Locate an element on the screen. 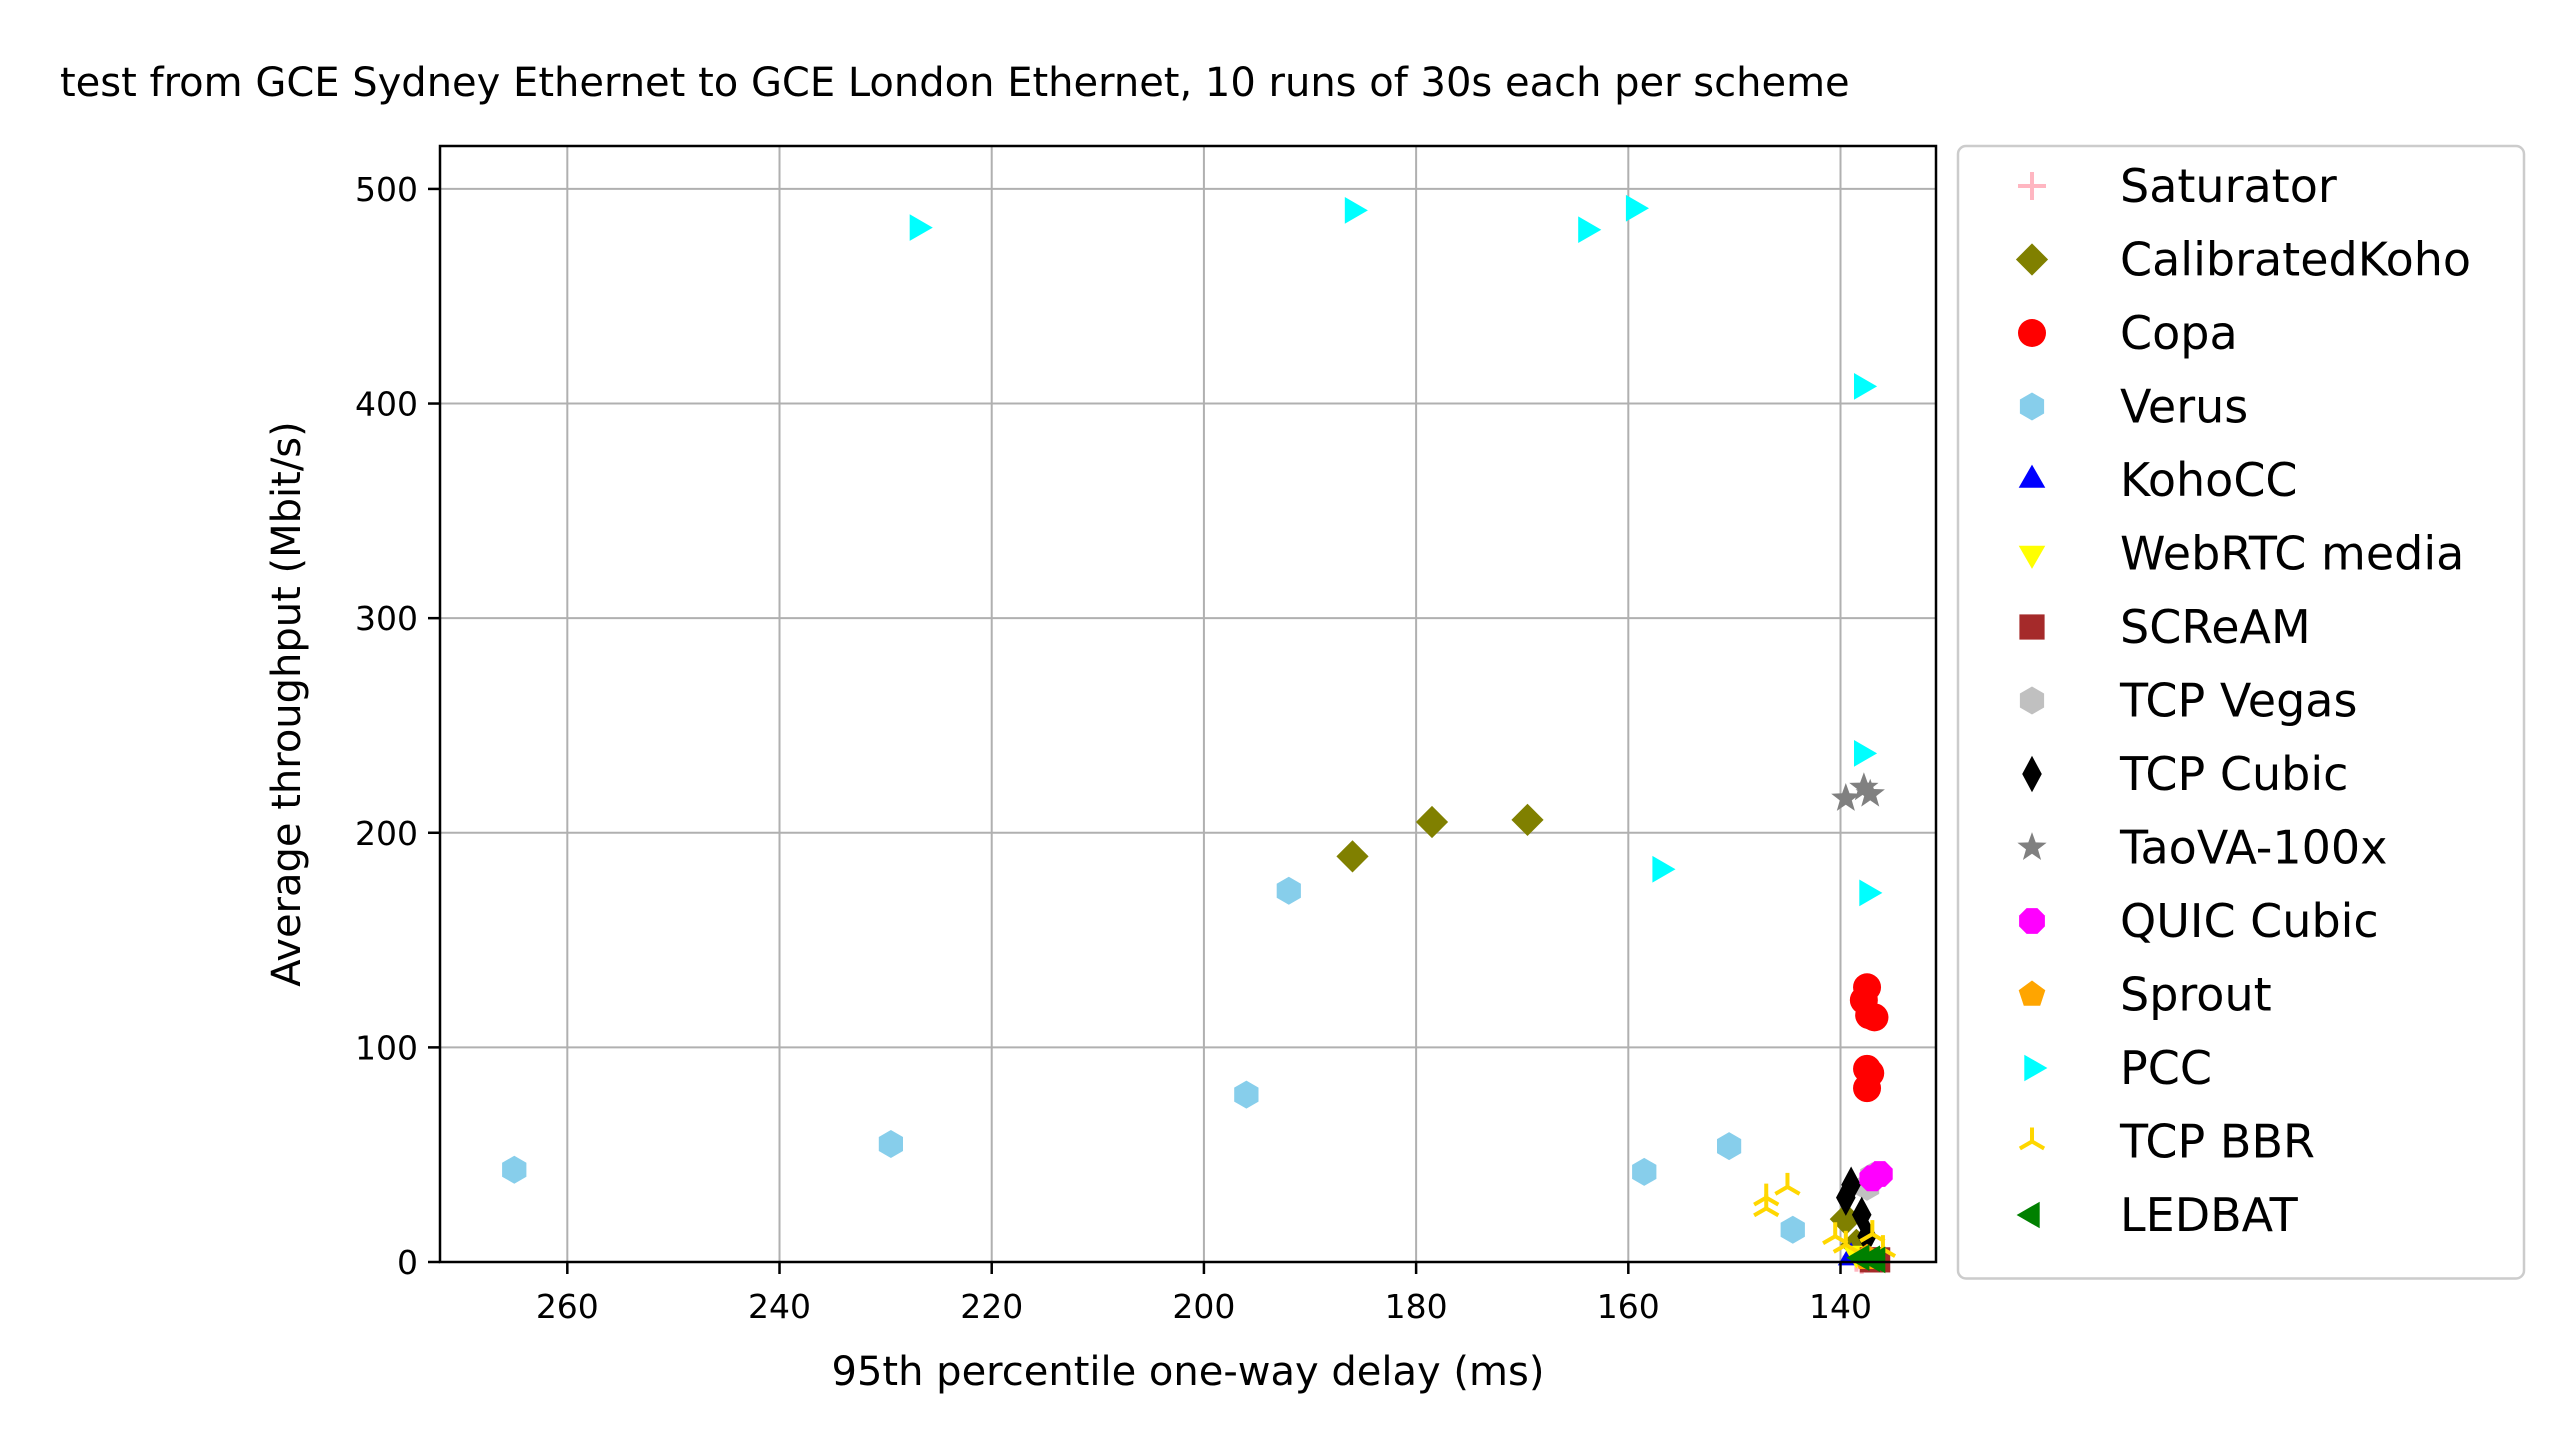 The width and height of the screenshot is (2574, 1449). x-tick-label: 240 is located at coordinates (779, 1306).